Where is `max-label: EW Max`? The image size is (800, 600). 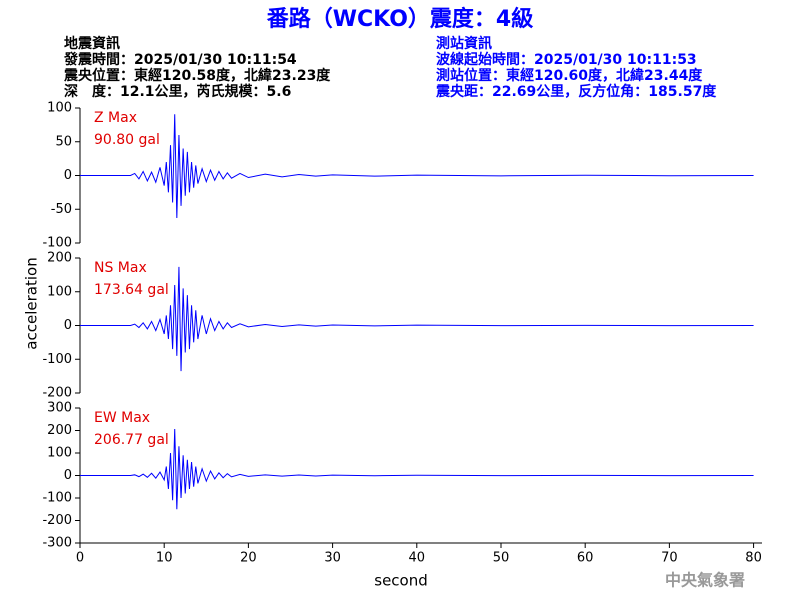
max-label: EW Max is located at coordinates (122, 418).